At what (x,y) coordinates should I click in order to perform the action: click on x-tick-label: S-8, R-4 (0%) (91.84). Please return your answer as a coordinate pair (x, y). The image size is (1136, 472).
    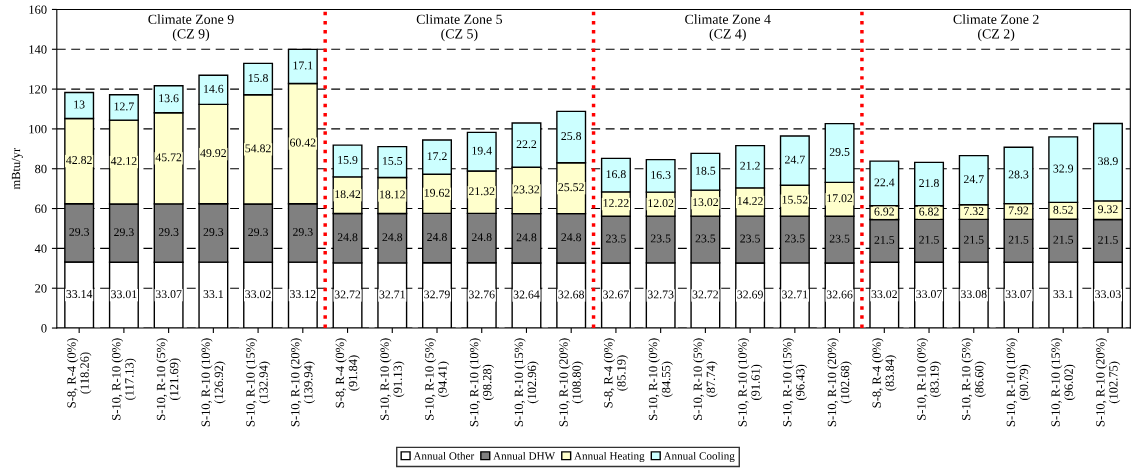
    Looking at the image, I should click on (347, 373).